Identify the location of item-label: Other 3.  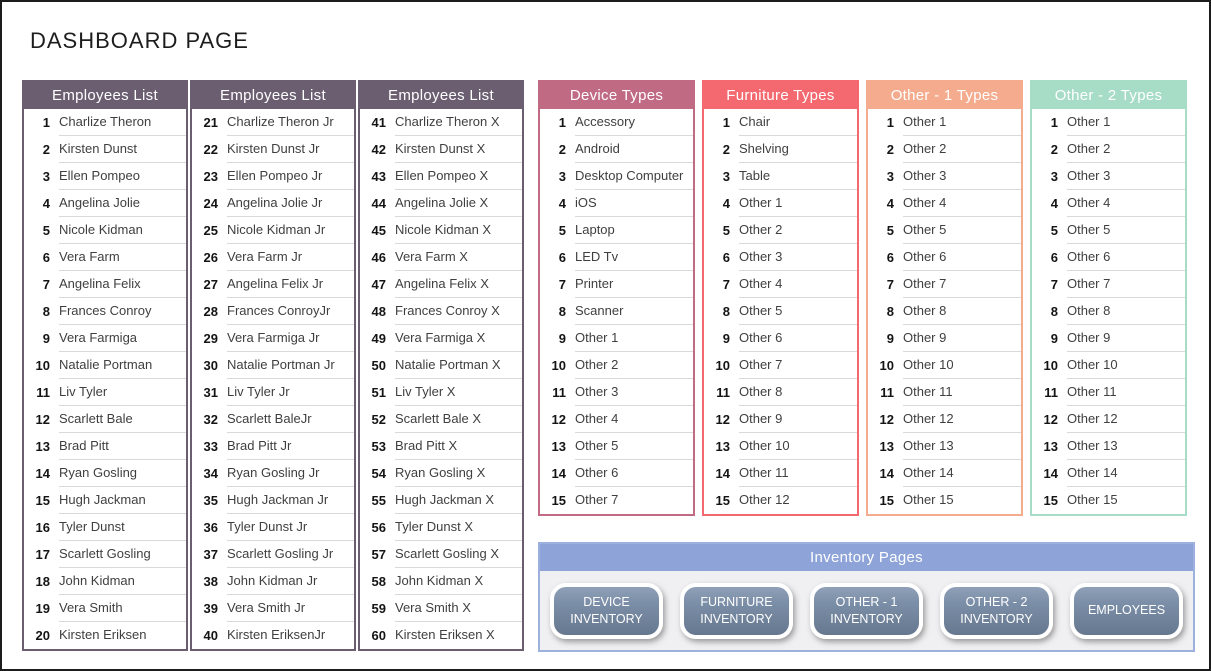
(798, 257).